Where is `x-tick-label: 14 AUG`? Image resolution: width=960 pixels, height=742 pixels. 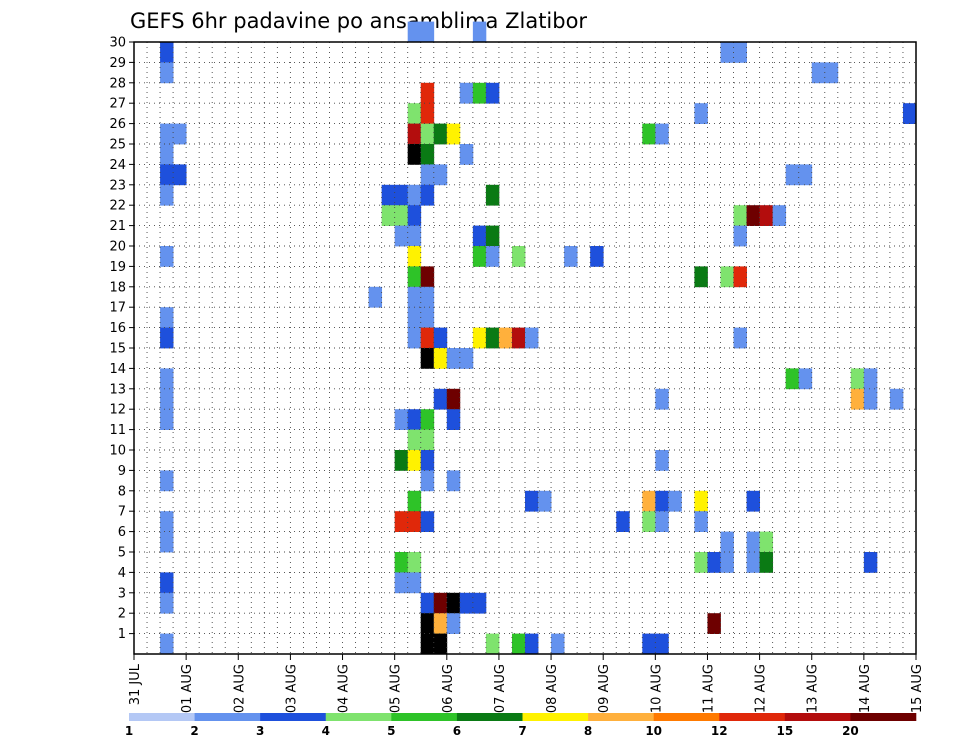 x-tick-label: 14 AUG is located at coordinates (865, 688).